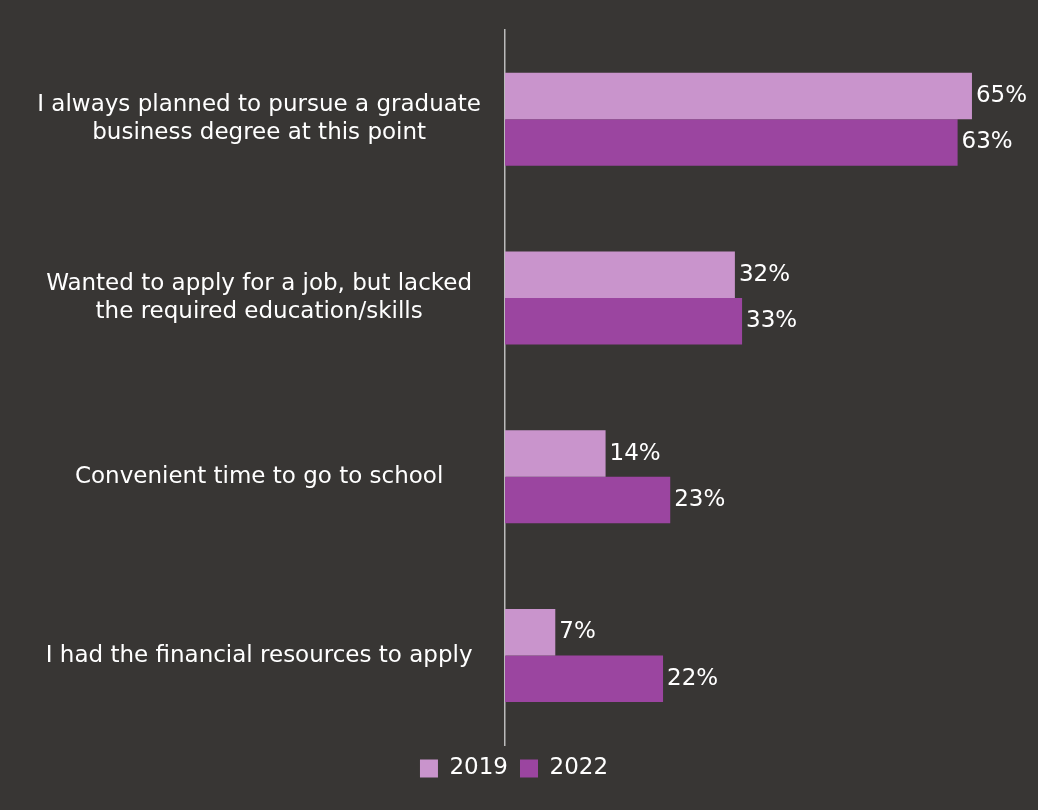 The width and height of the screenshot is (1038, 810). What do you see at coordinates (635, 451) in the screenshot?
I see `data-label: 14%` at bounding box center [635, 451].